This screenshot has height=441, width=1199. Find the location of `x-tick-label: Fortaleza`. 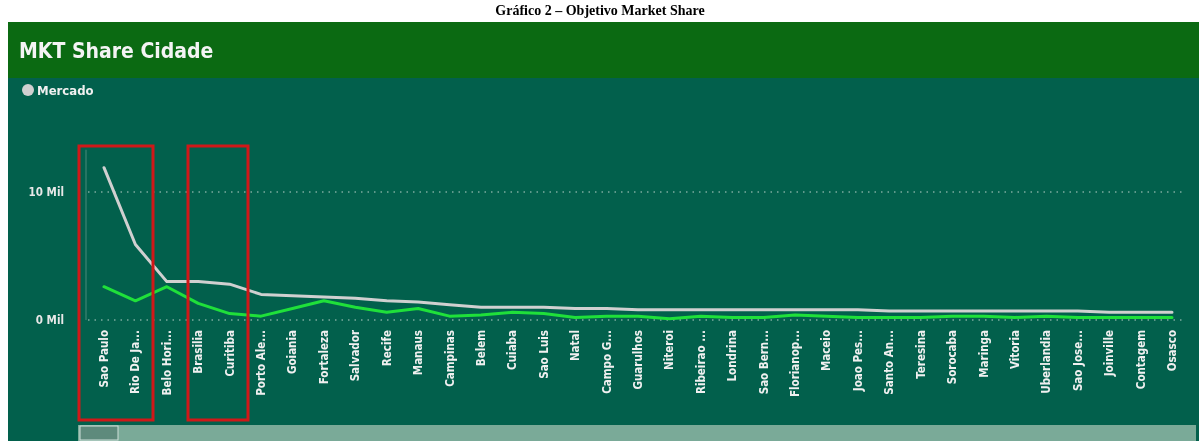

x-tick-label: Fortaleza is located at coordinates (323, 357).